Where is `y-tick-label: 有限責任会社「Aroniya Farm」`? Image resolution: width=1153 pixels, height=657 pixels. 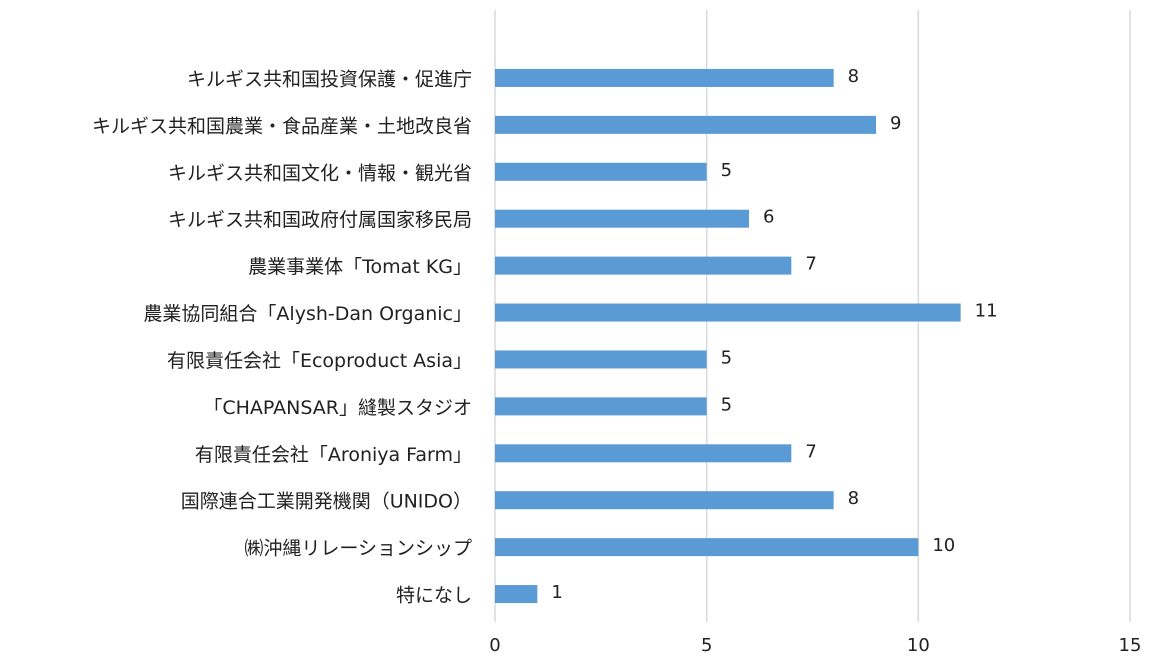 y-tick-label: 有限責任会社「Aroniya Farm」 is located at coordinates (333, 455).